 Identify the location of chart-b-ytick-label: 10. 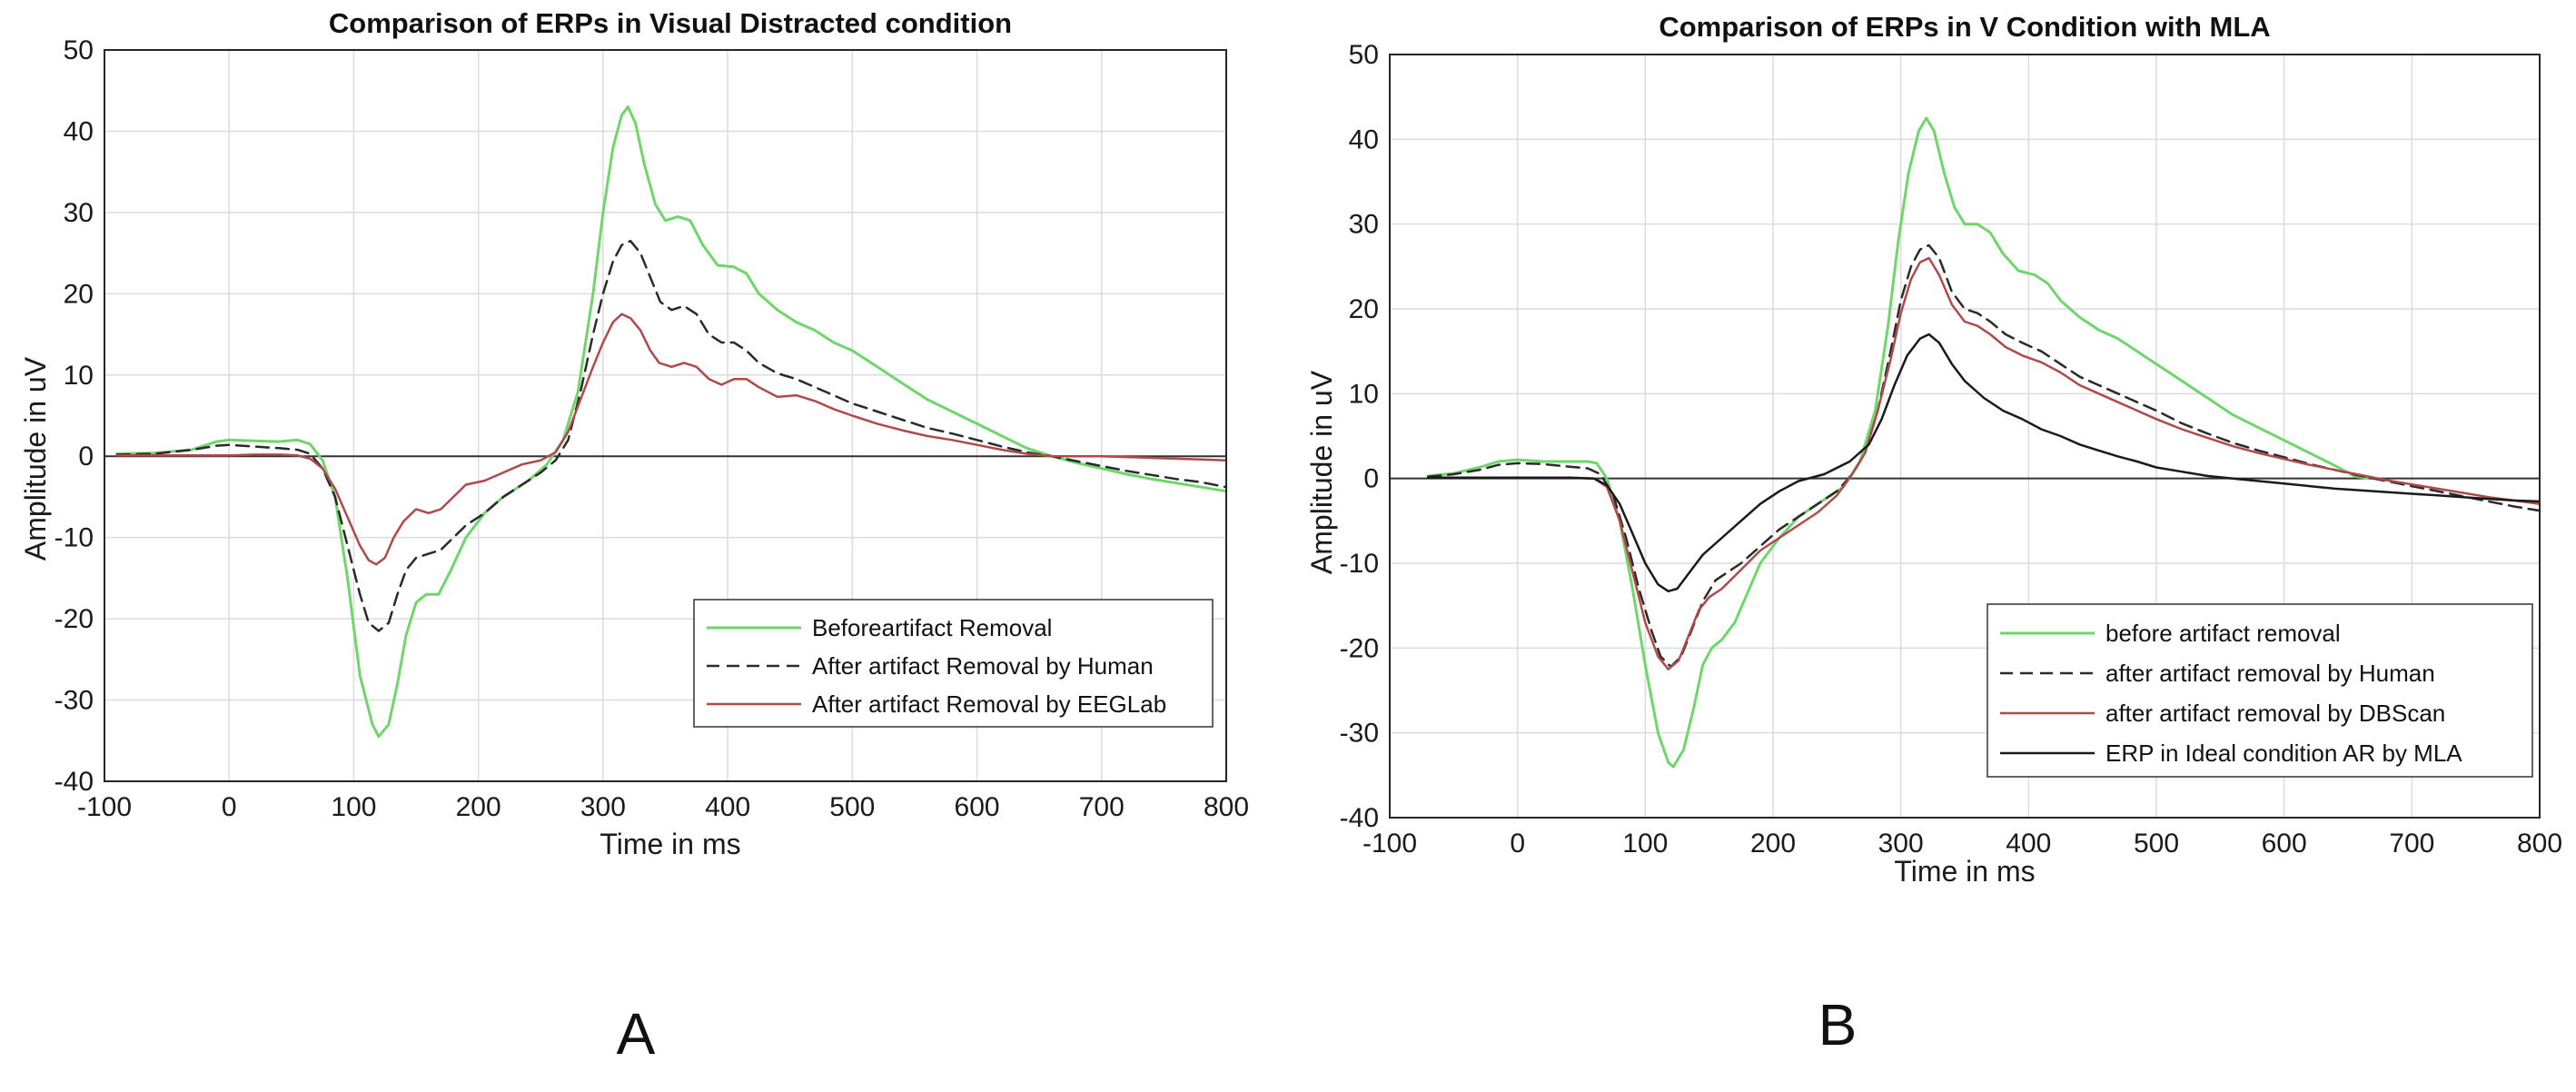
(1364, 394).